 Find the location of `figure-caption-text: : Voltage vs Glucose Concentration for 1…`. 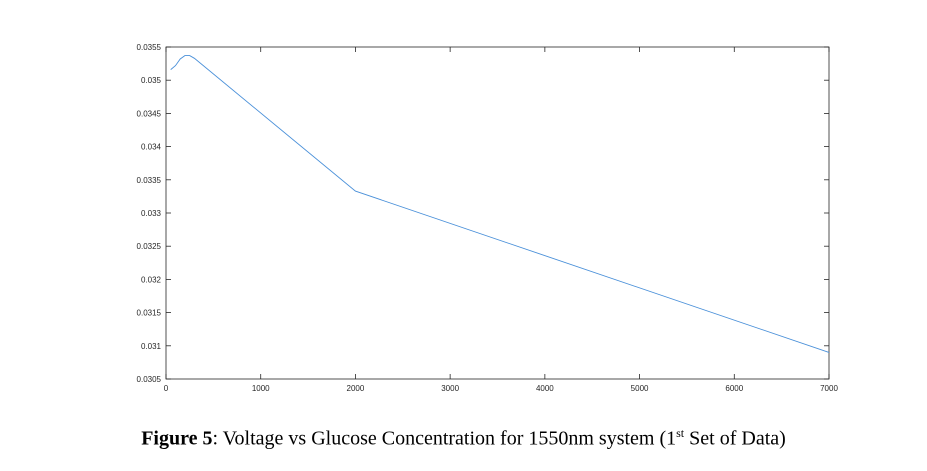

figure-caption-text: : Voltage vs Glucose Concentration for 1… is located at coordinates (444, 438).